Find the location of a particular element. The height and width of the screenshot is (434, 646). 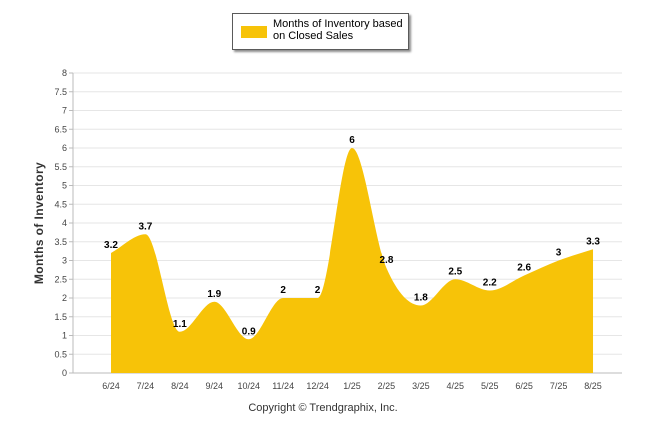

y-tick-label: 2.5 is located at coordinates (60, 279).